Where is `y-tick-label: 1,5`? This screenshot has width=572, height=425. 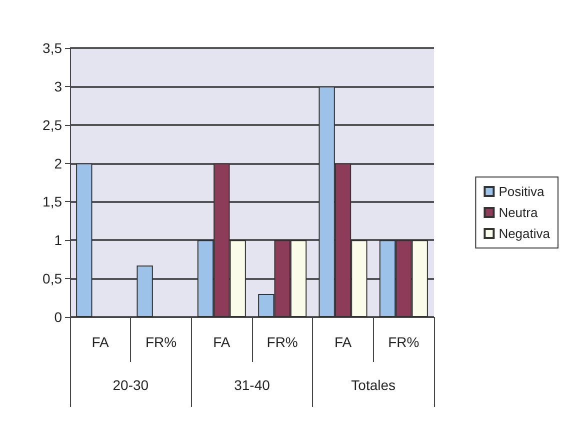
y-tick-label: 1,5 is located at coordinates (52, 202).